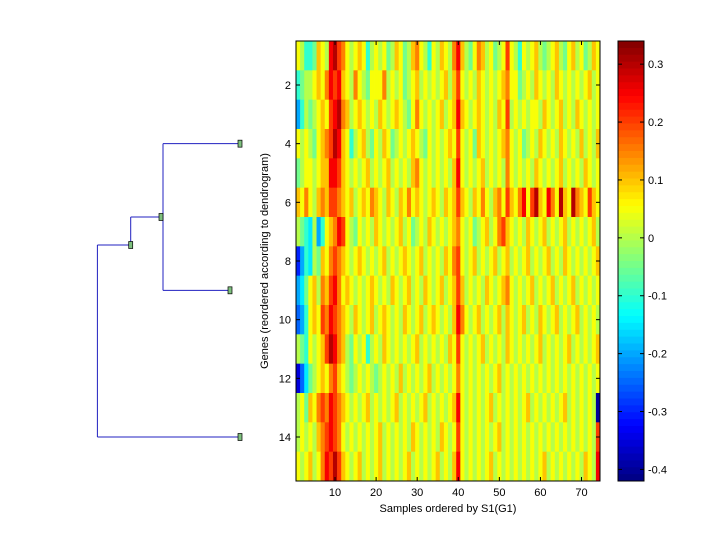 This screenshot has width=720, height=540. I want to click on colorbar, so click(631, 261).